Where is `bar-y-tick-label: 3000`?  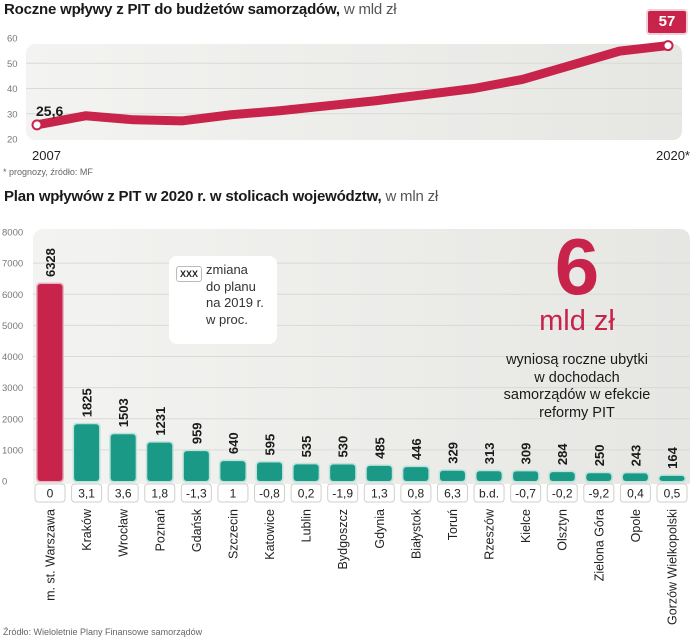 bar-y-tick-label: 3000 is located at coordinates (12, 388).